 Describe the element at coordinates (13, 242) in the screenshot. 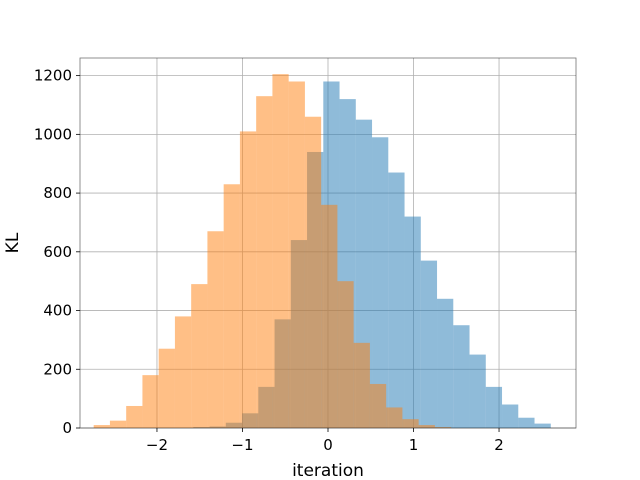

I see `y-axis-label: KL` at that location.